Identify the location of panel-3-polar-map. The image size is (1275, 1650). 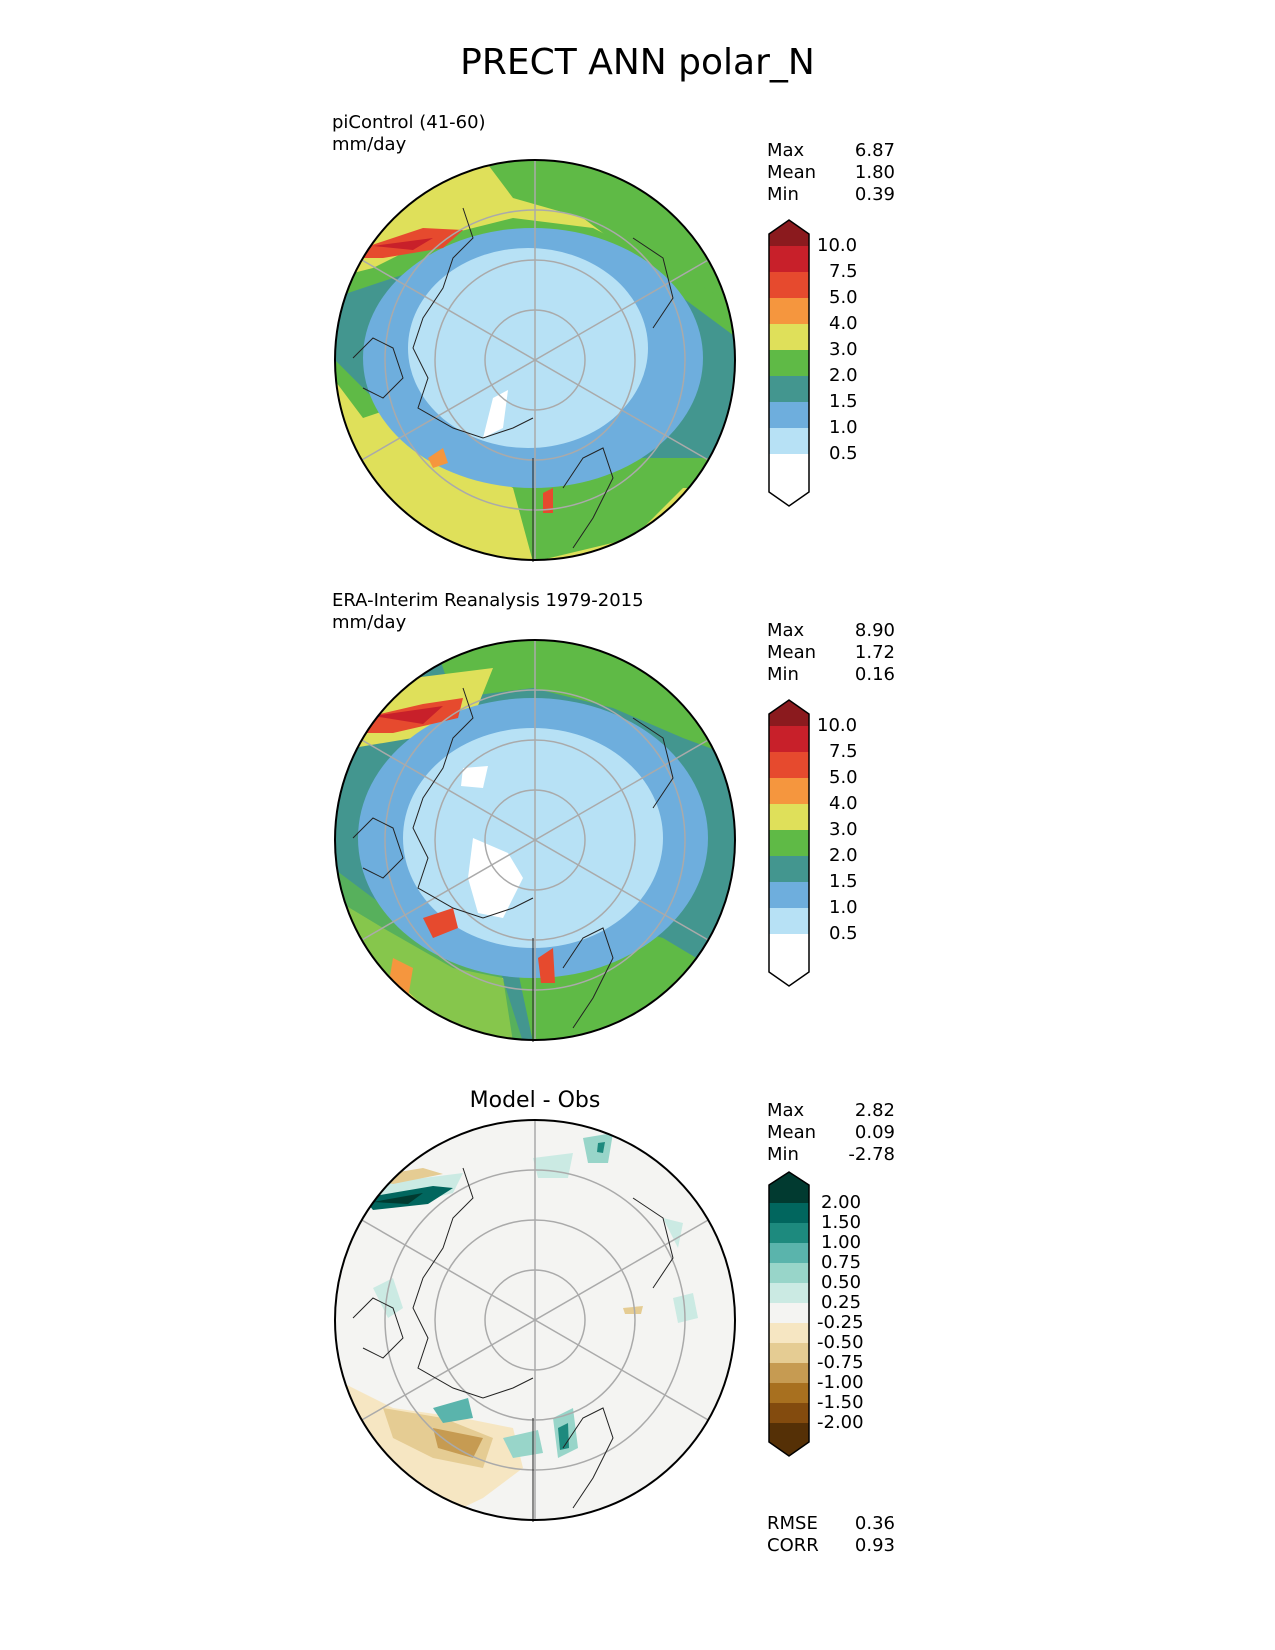
(535, 1320).